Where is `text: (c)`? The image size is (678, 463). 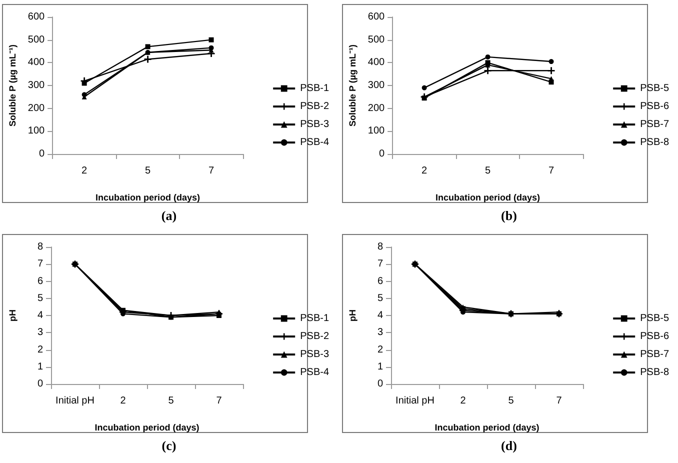 text: (c) is located at coordinates (169, 445).